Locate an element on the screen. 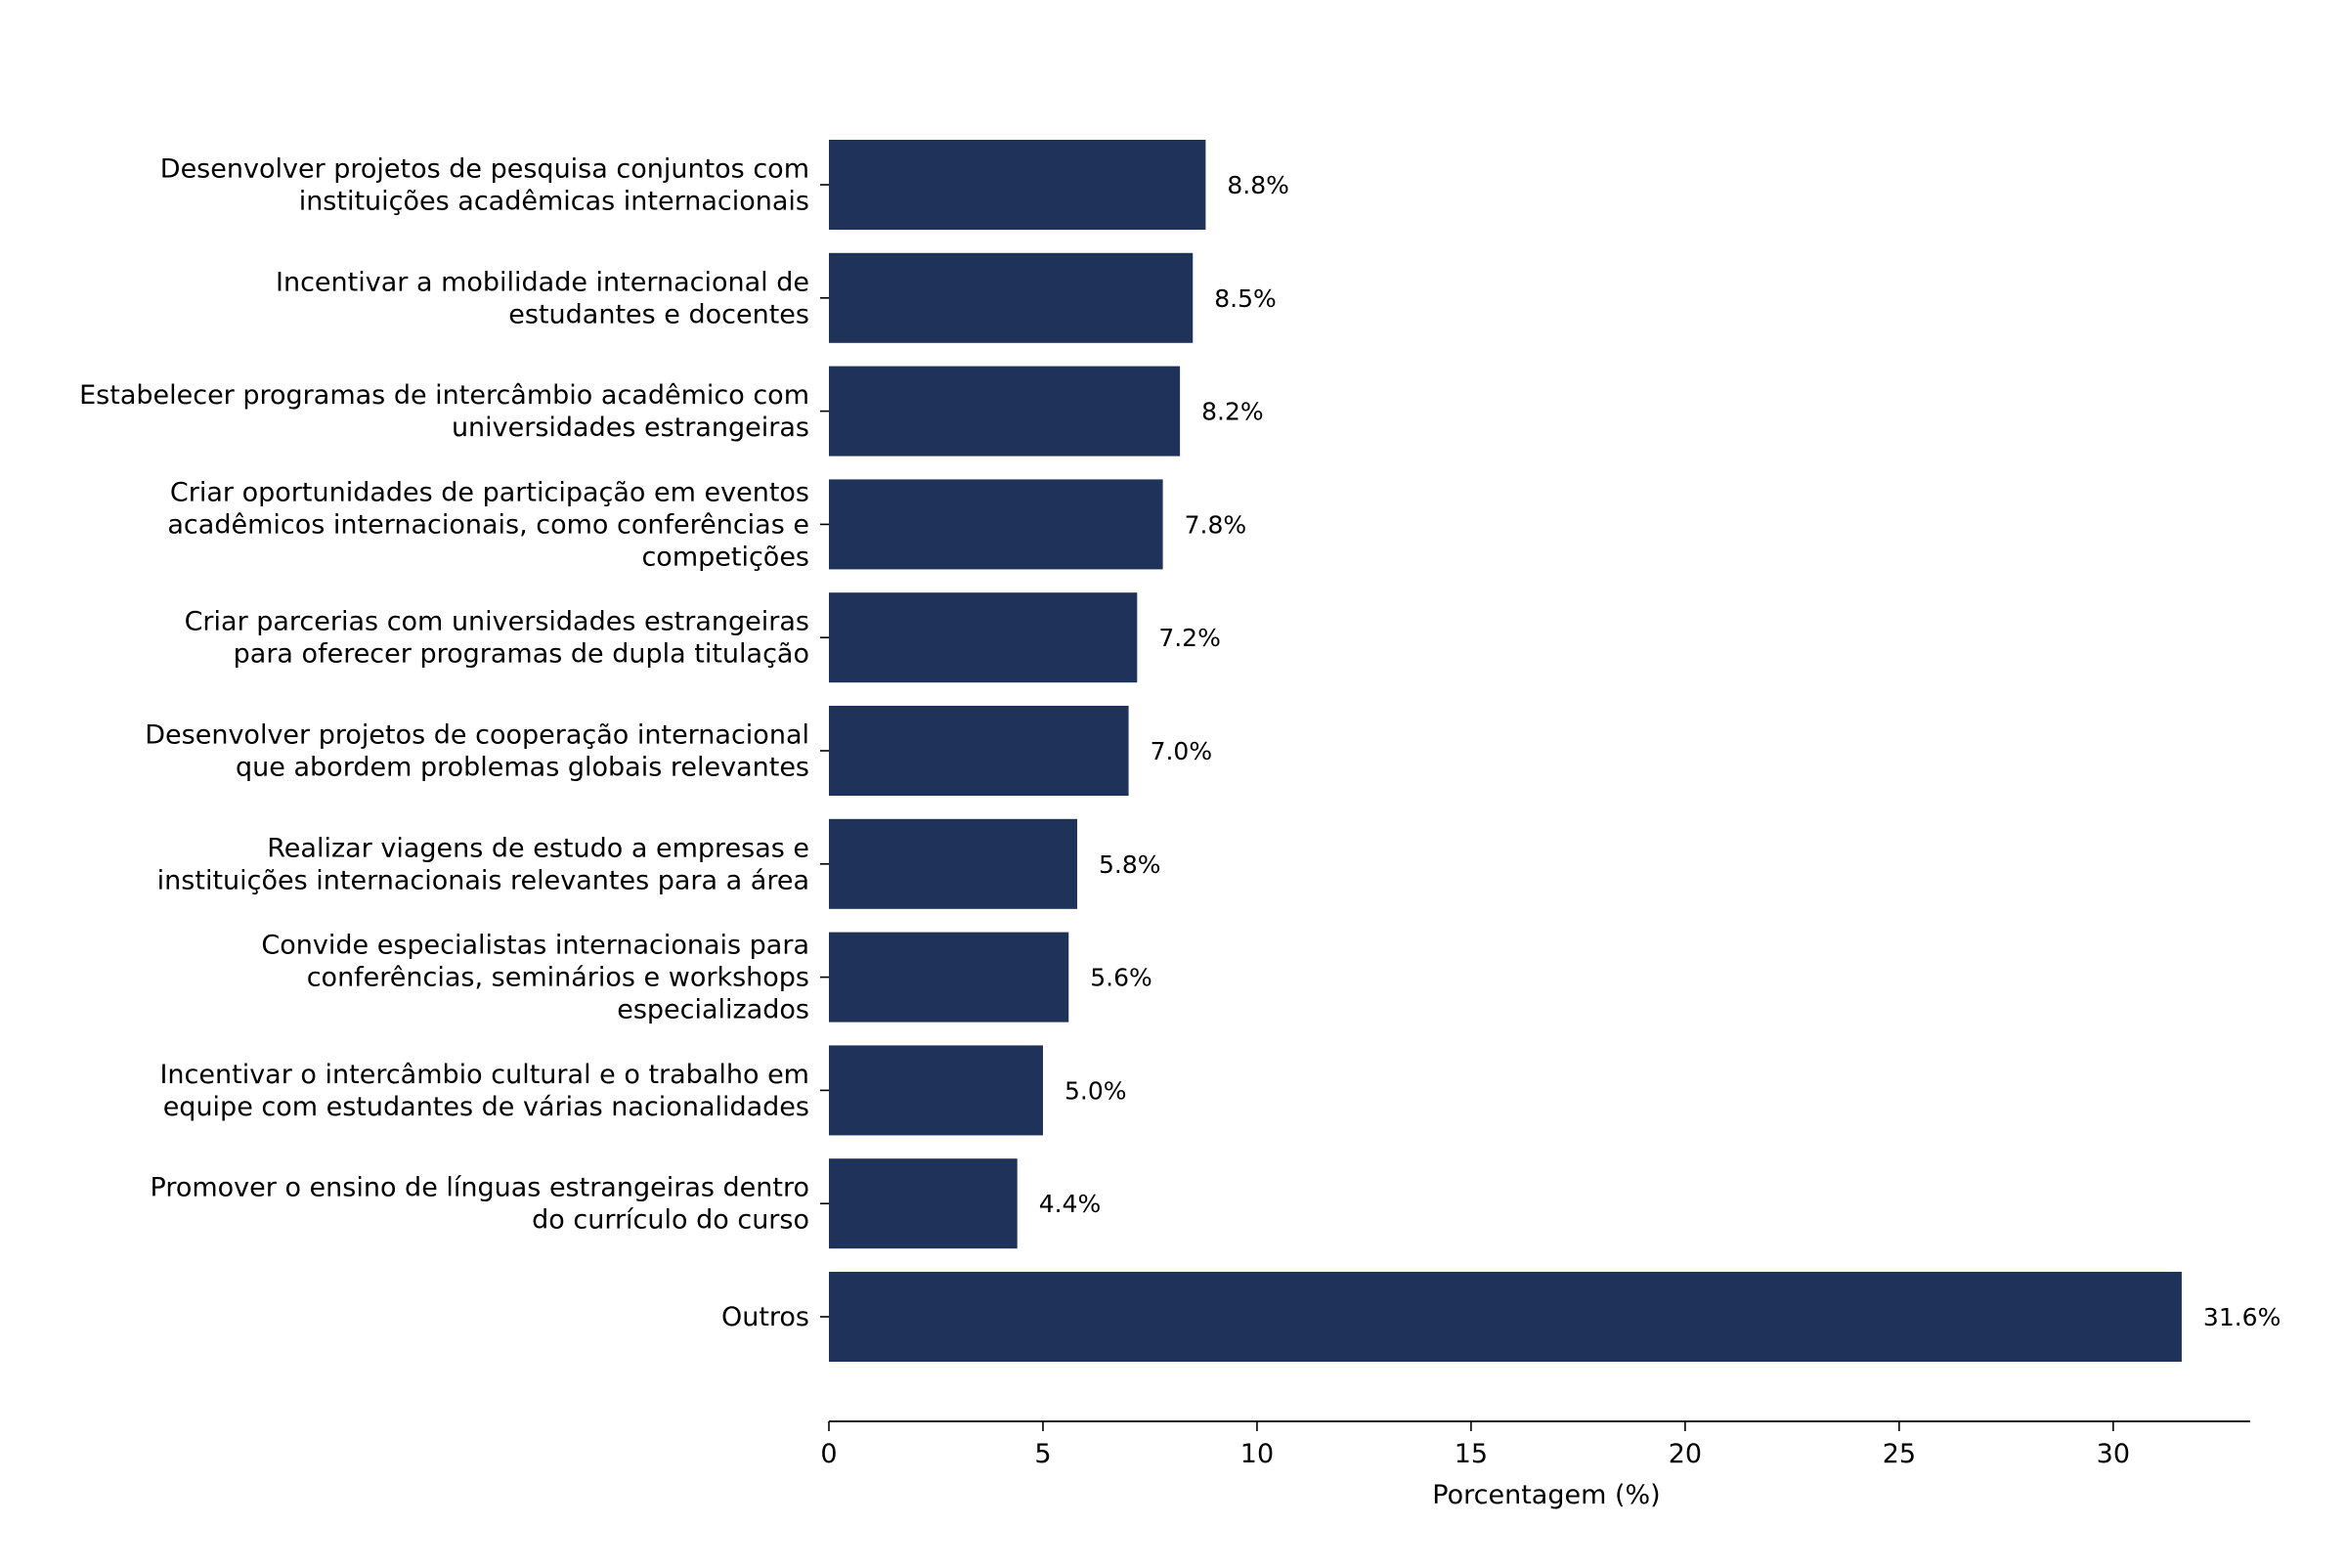  x-tick-label: 5 is located at coordinates (1043, 1454).